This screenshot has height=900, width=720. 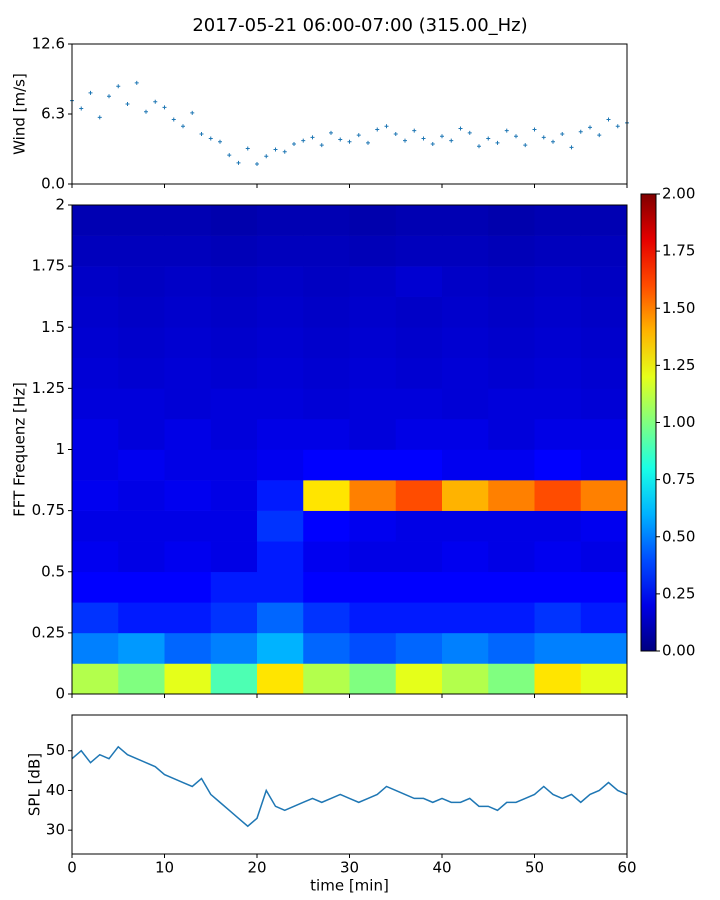 What do you see at coordinates (678, 251) in the screenshot?
I see `colorbar-tick-label: 1.75` at bounding box center [678, 251].